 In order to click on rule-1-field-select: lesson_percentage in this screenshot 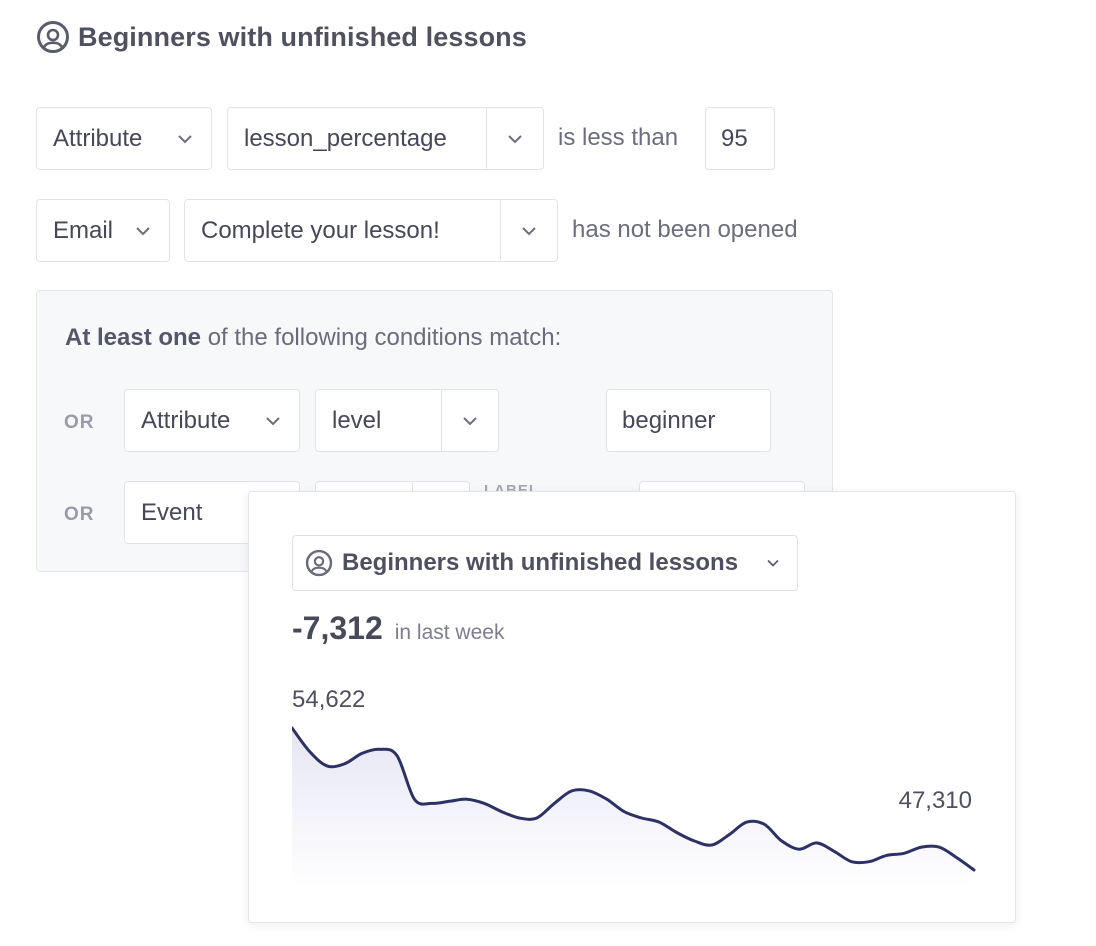, I will do `click(385, 138)`.